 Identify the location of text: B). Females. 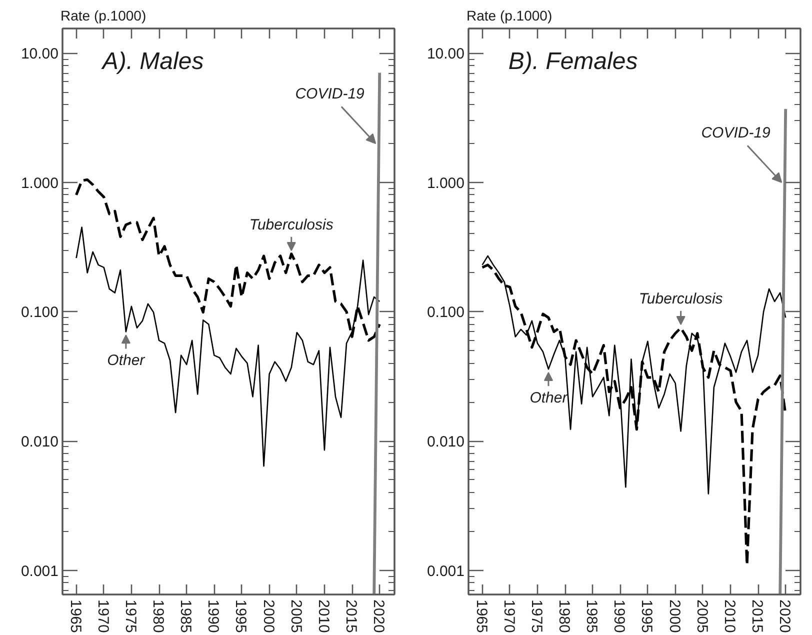
(573, 61).